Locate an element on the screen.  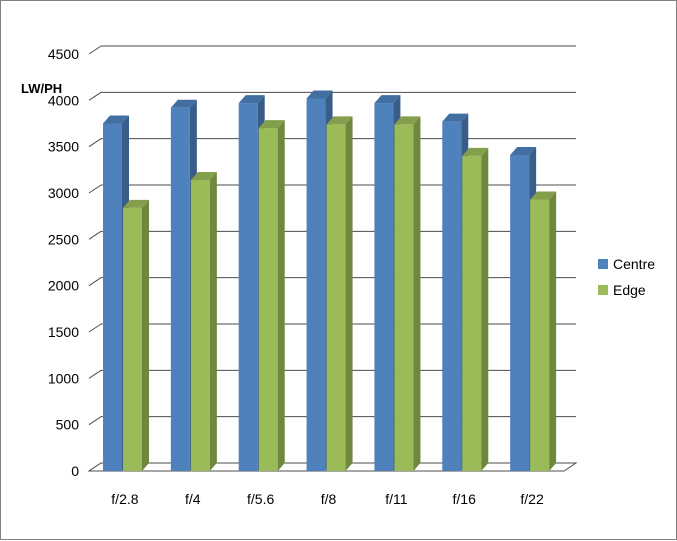
y-tick-label: 2000 is located at coordinates (63, 286).